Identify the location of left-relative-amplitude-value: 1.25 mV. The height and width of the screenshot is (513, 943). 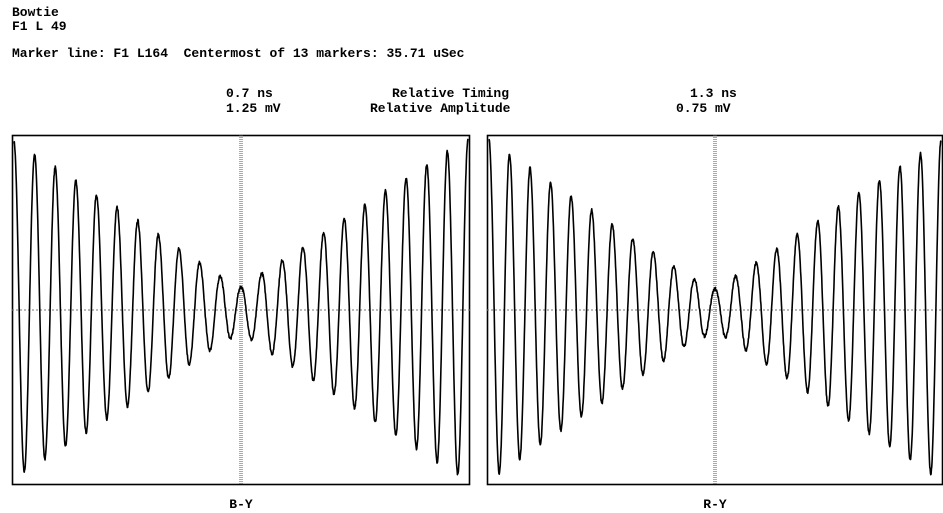
(253, 108).